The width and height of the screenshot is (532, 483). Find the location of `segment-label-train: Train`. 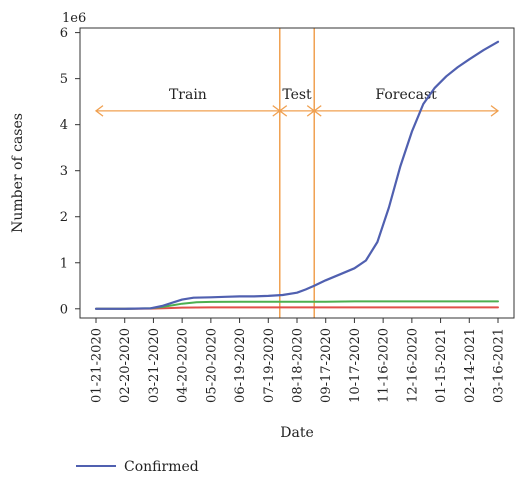

segment-label-train: Train is located at coordinates (188, 95).